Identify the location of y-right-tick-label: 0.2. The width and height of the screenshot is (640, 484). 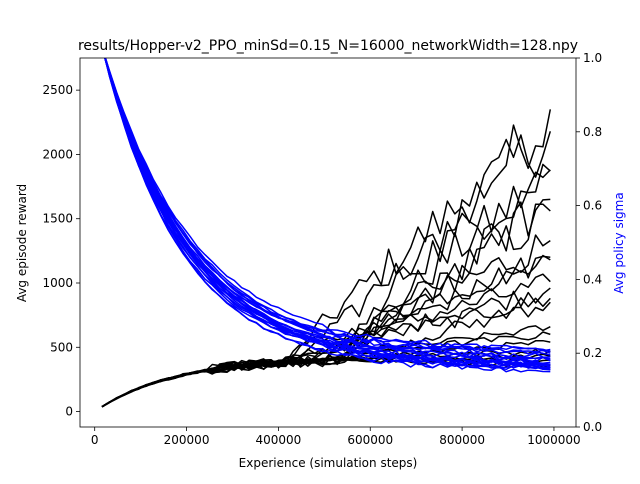
(592, 353).